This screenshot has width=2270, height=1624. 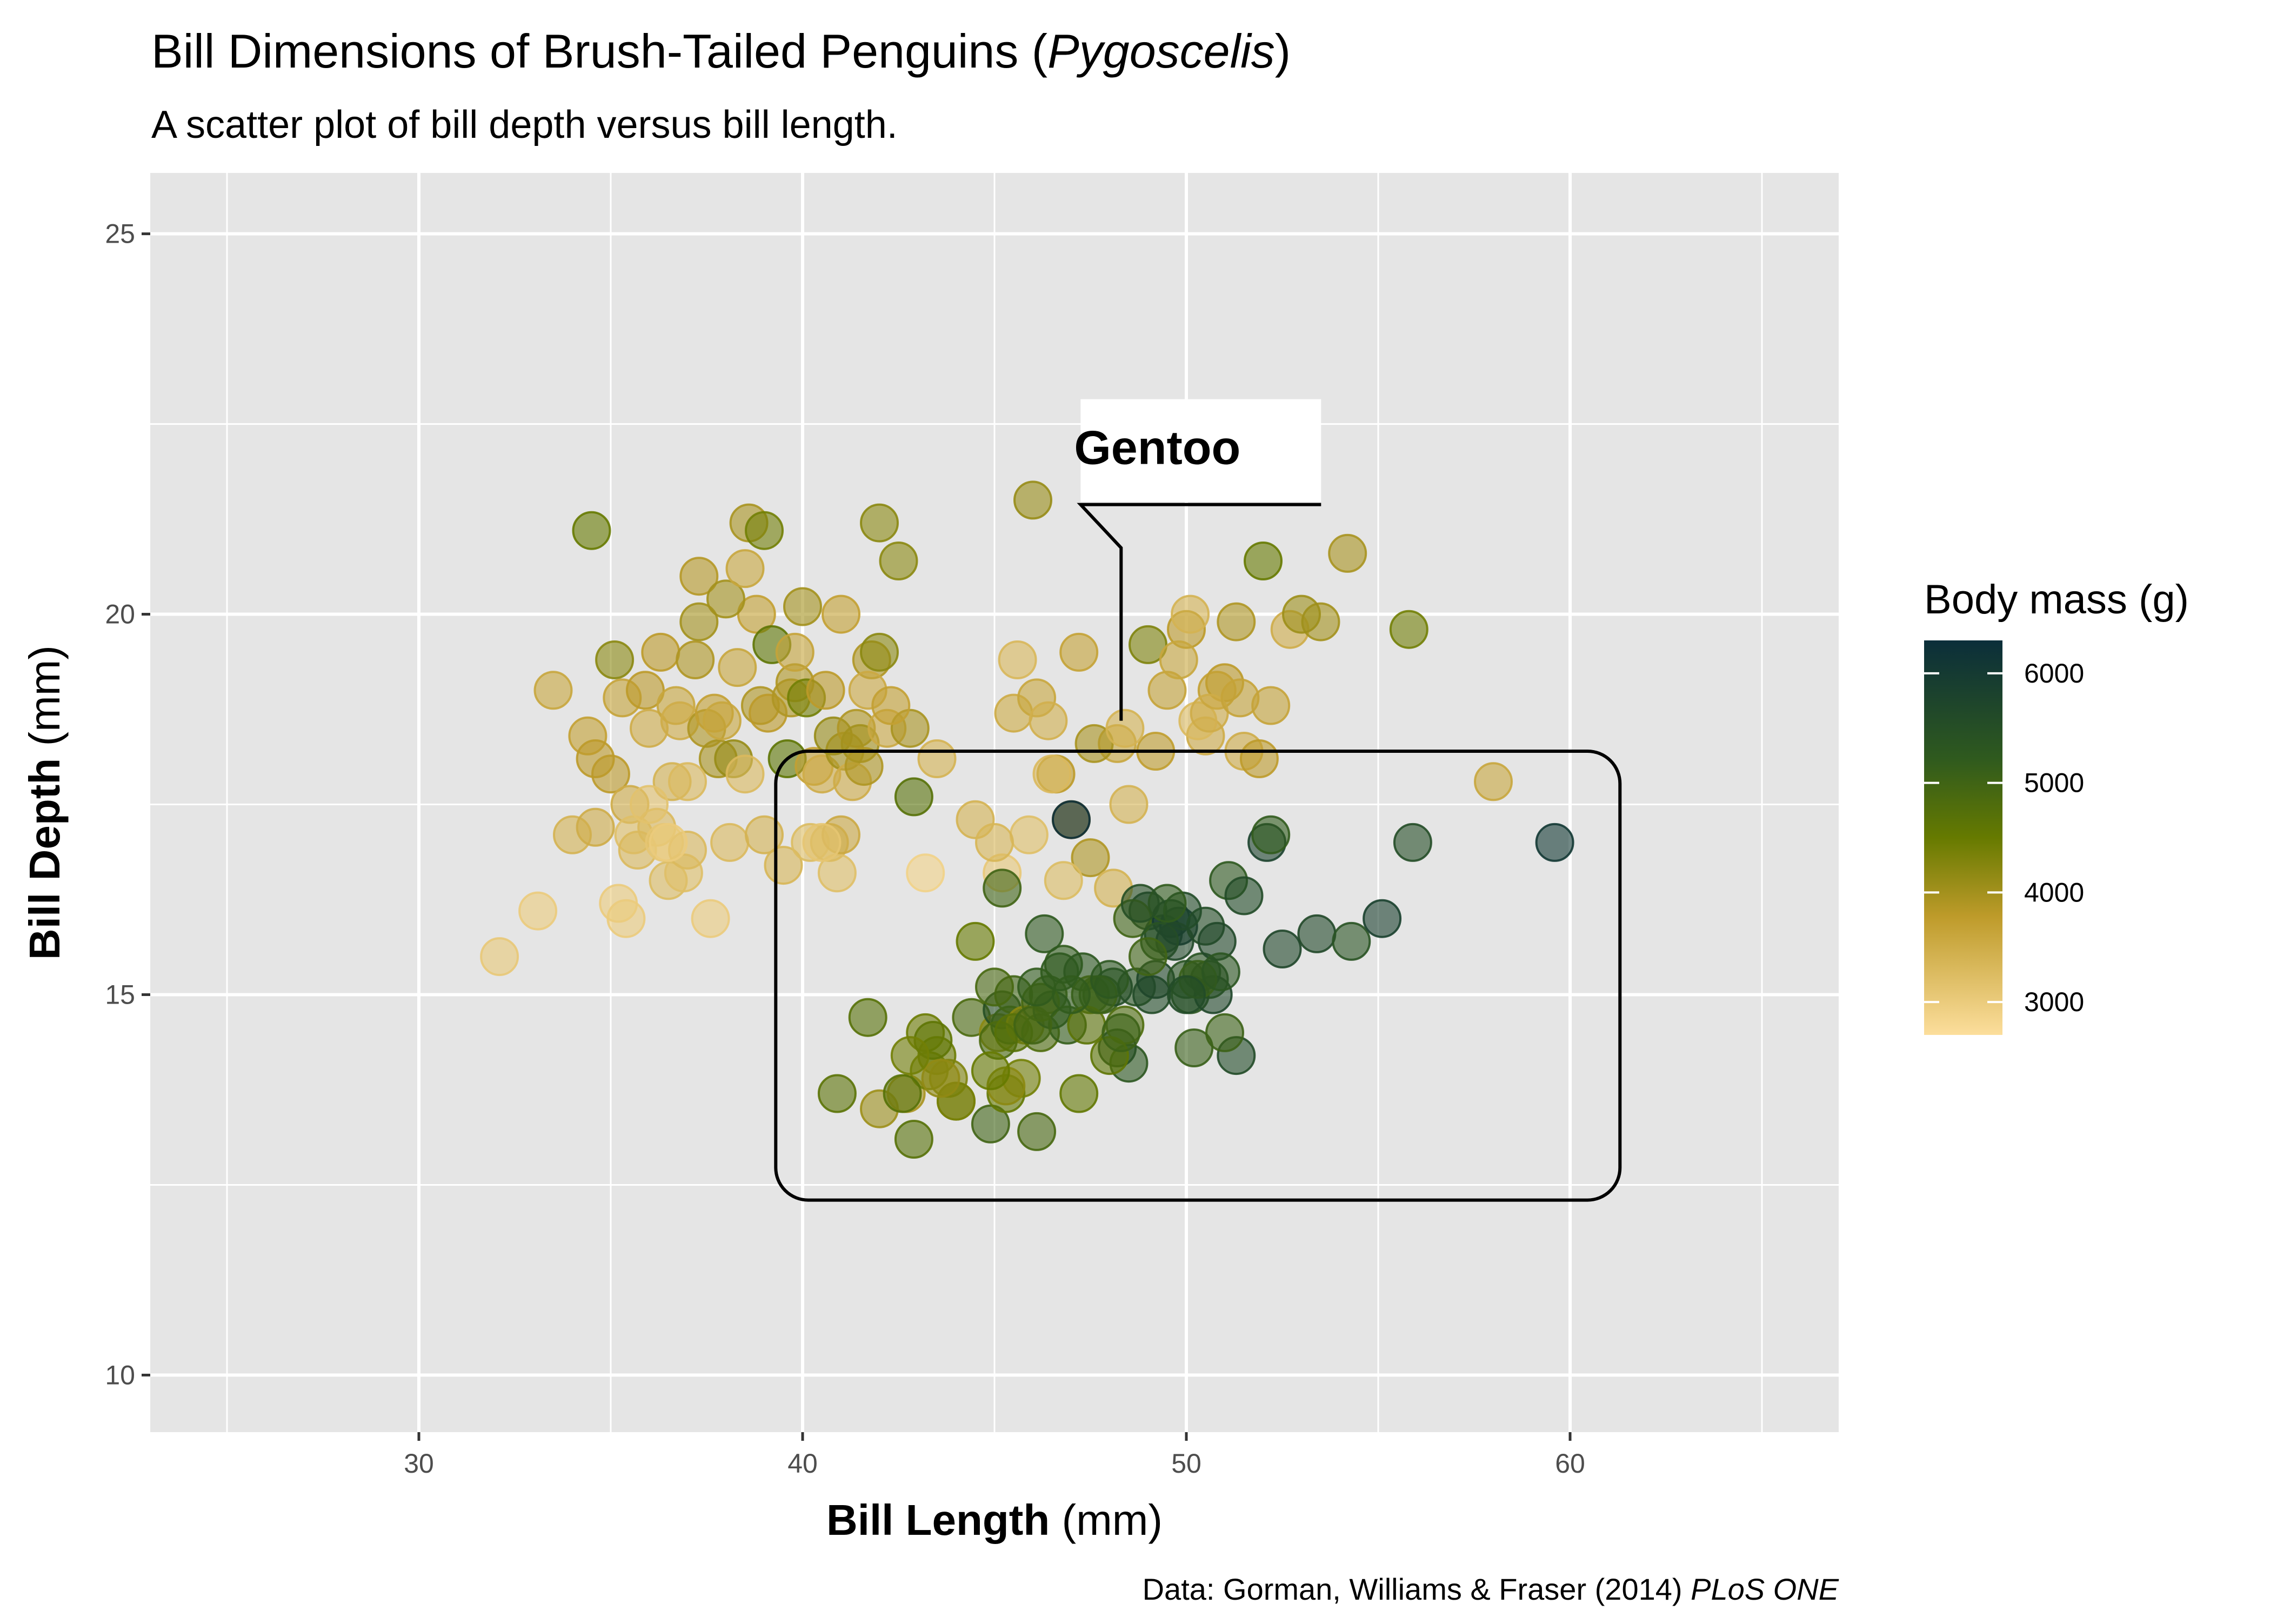 I want to click on y-tick-label: 25, so click(x=120, y=234).